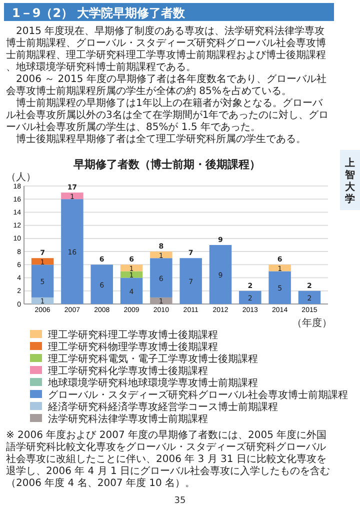 Image resolution: width=360 pixels, height=509 pixels. I want to click on legend-label: グローバル・スタディーズ研究科グローバル社会専攻博士前期課程, so click(198, 395).